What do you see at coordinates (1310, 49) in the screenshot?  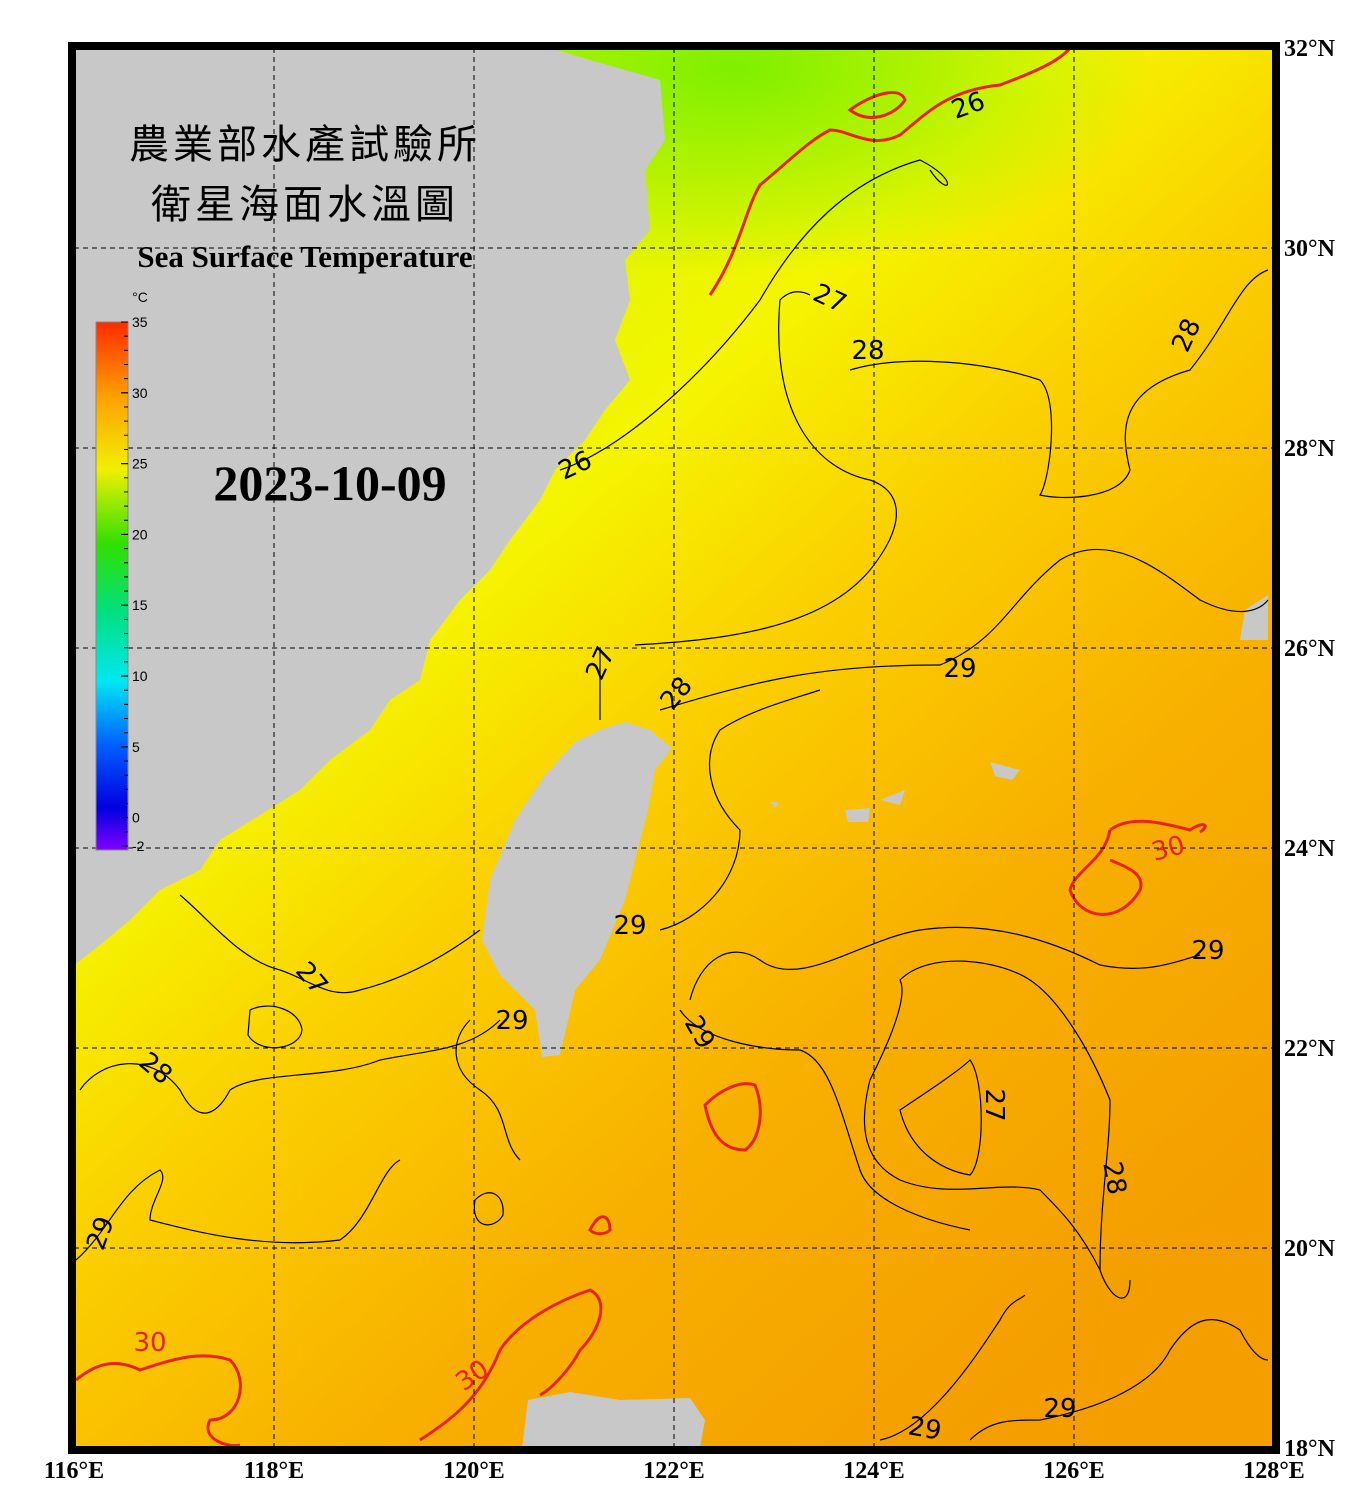 I see `lat-label: 32°N` at bounding box center [1310, 49].